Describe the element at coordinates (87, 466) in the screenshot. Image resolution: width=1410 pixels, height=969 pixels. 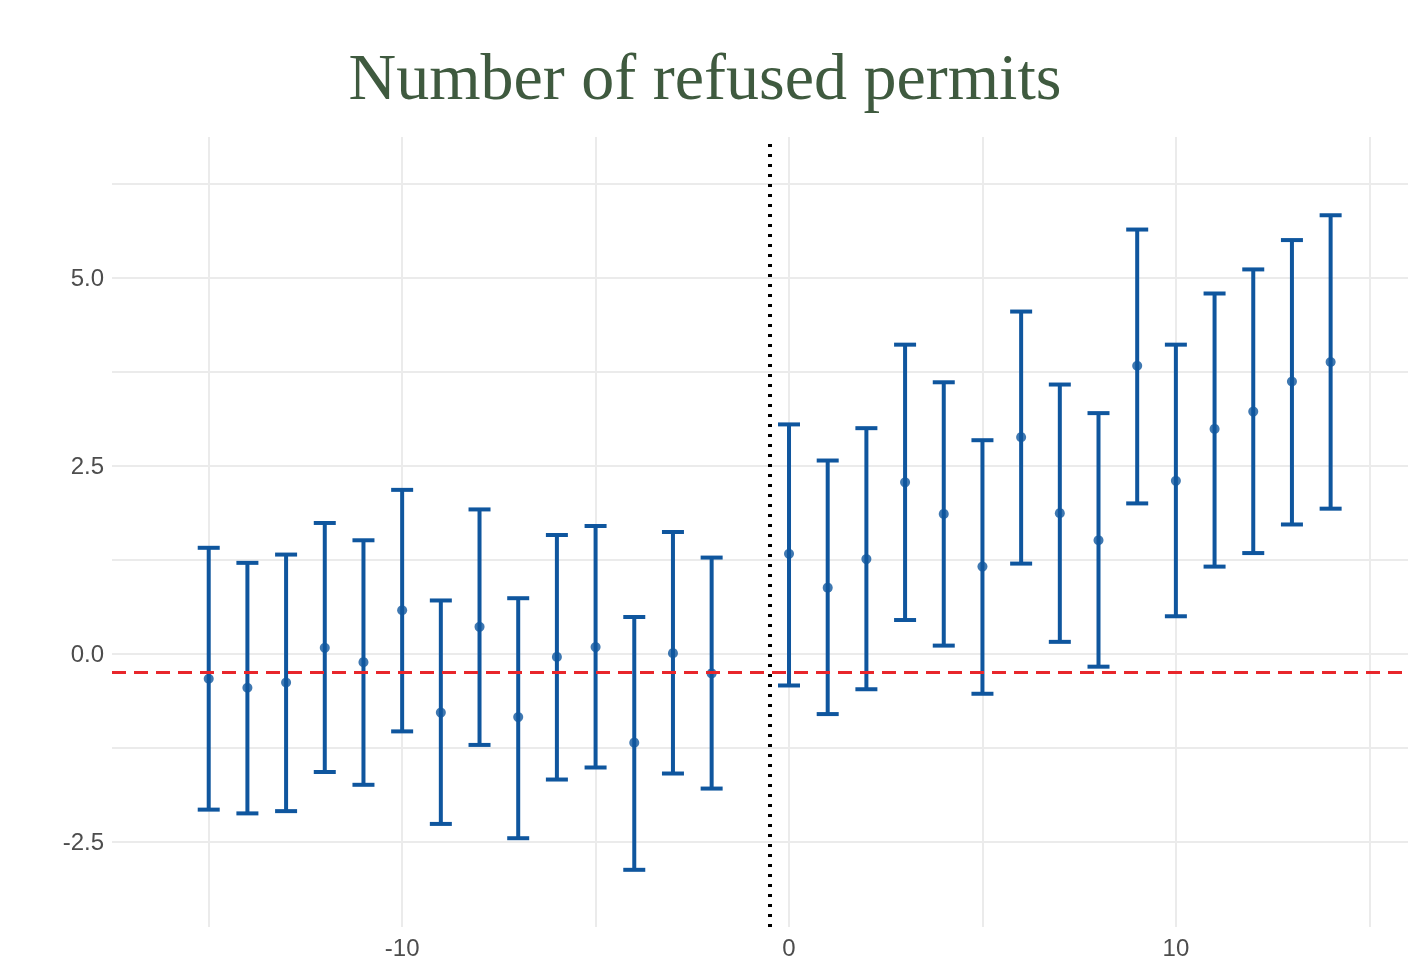
I see `y-tick-label: 2.5` at that location.